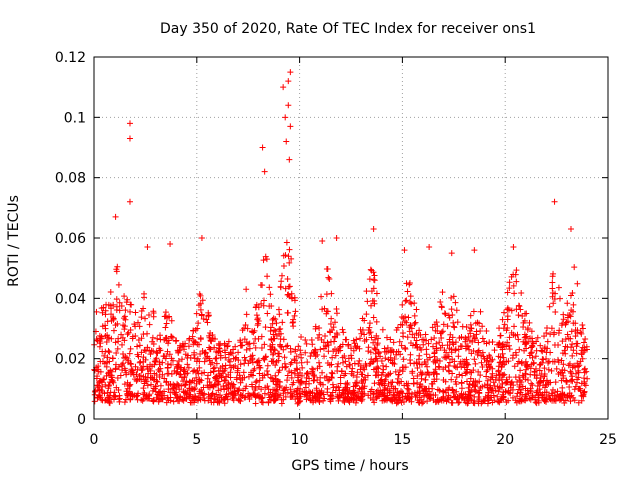 The width and height of the screenshot is (640, 480). Describe the element at coordinates (70, 360) in the screenshot. I see `y-tick-label: 0.02` at that location.